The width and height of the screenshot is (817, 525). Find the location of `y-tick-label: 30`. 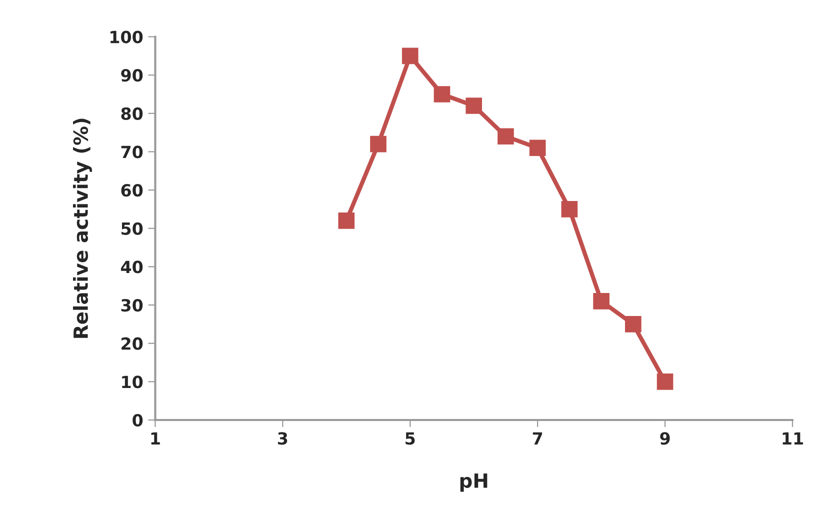

y-tick-label: 30 is located at coordinates (132, 305).